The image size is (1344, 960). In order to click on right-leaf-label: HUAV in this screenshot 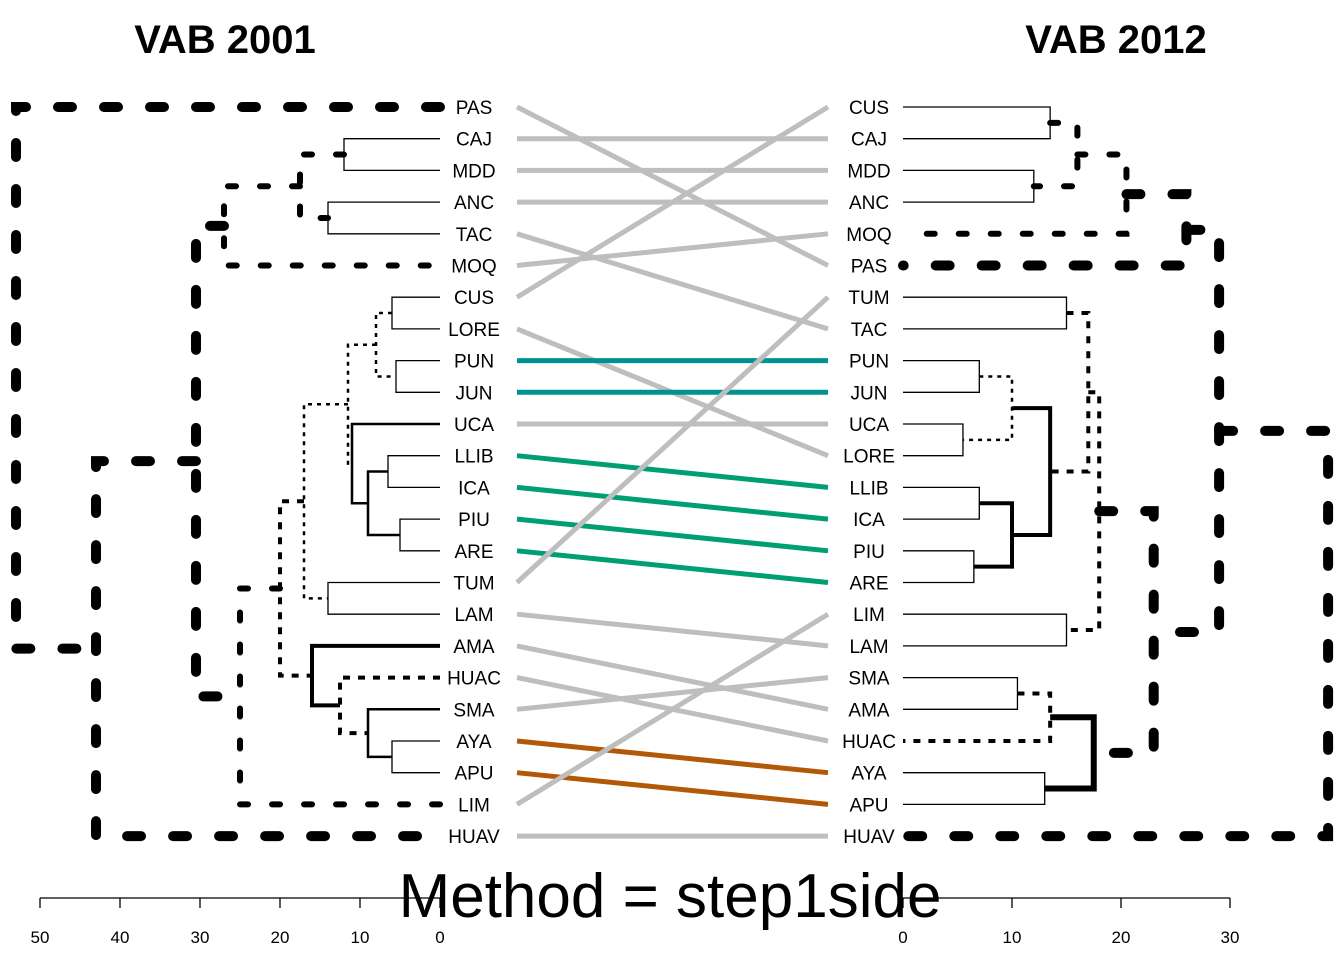, I will do `click(869, 837)`.